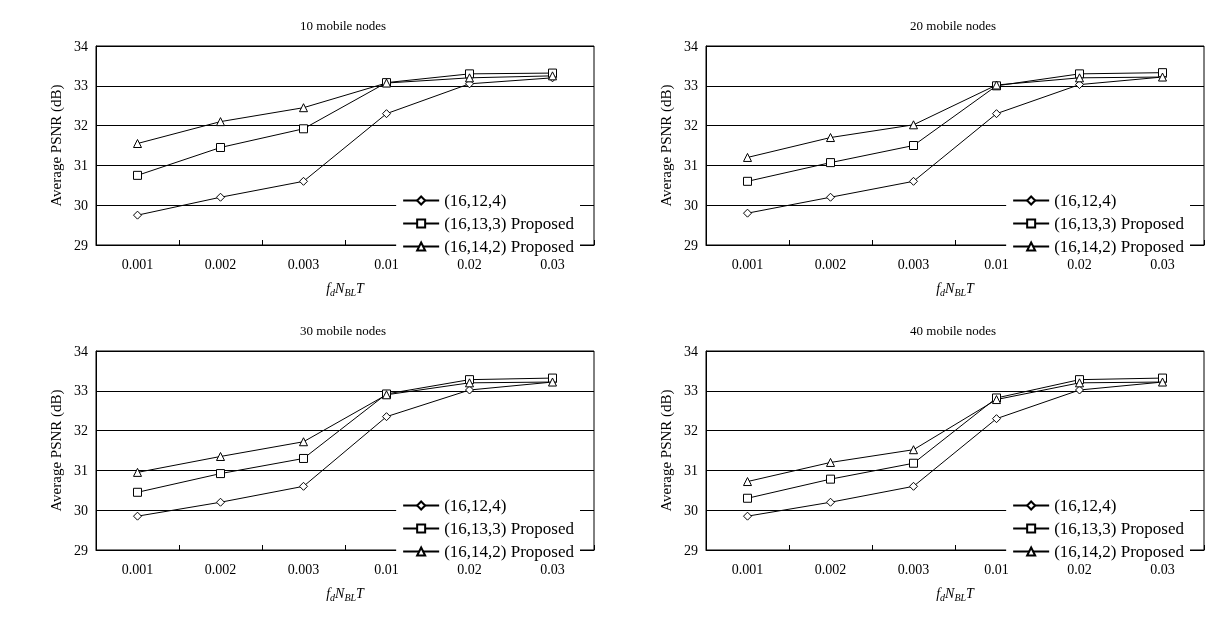  I want to click on chart-title: 20 mobile nodes, so click(953, 25).